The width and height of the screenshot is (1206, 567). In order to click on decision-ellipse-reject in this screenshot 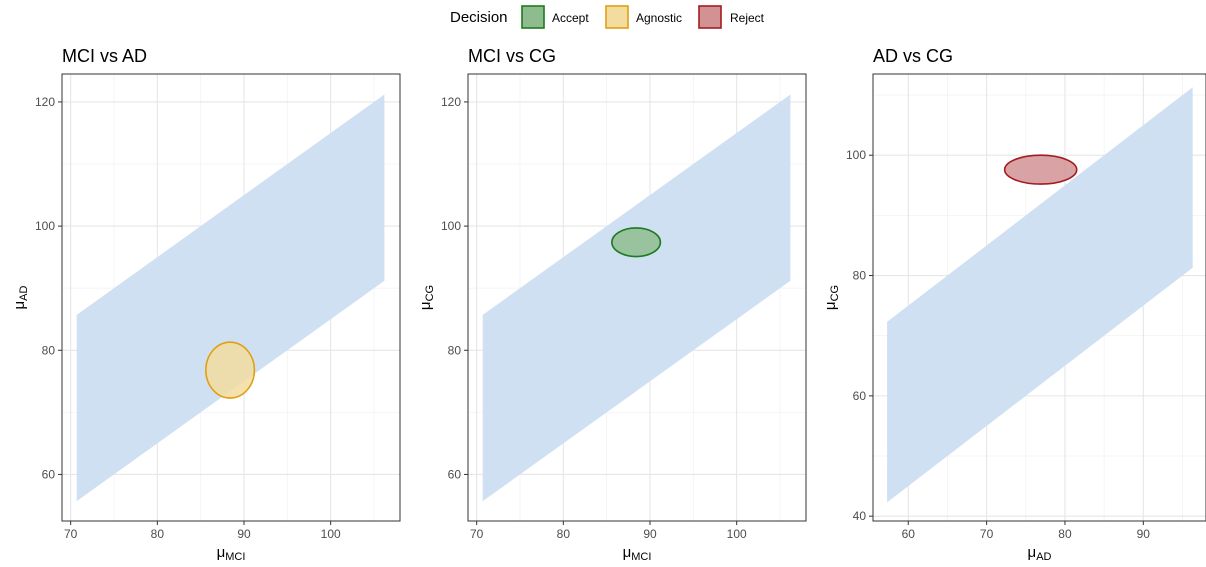, I will do `click(1040, 169)`.